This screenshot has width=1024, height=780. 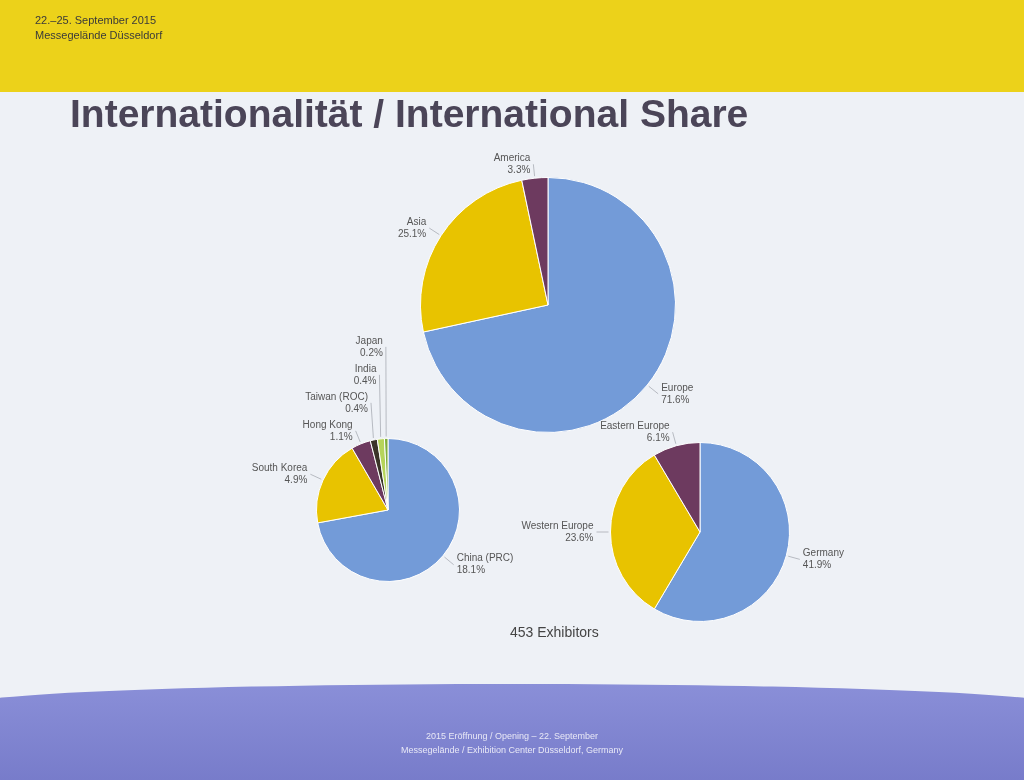 I want to click on slice-label: Asia, so click(x=416, y=221).